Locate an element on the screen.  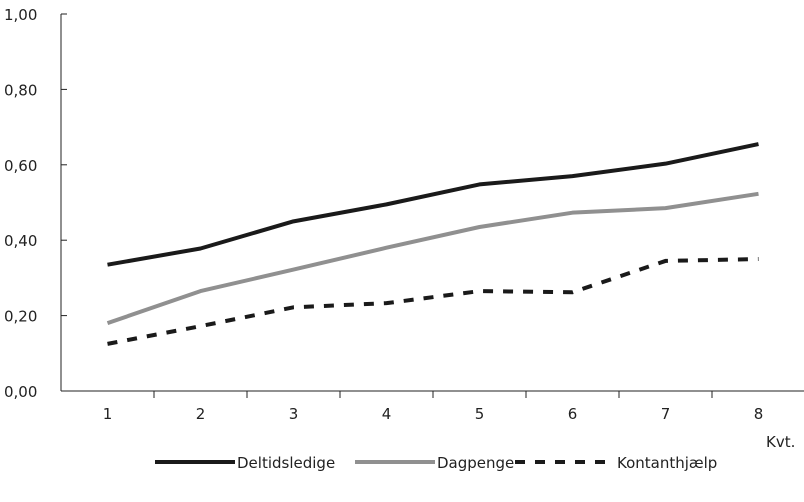
legend-label-0: Deltidsledige is located at coordinates (286, 463).